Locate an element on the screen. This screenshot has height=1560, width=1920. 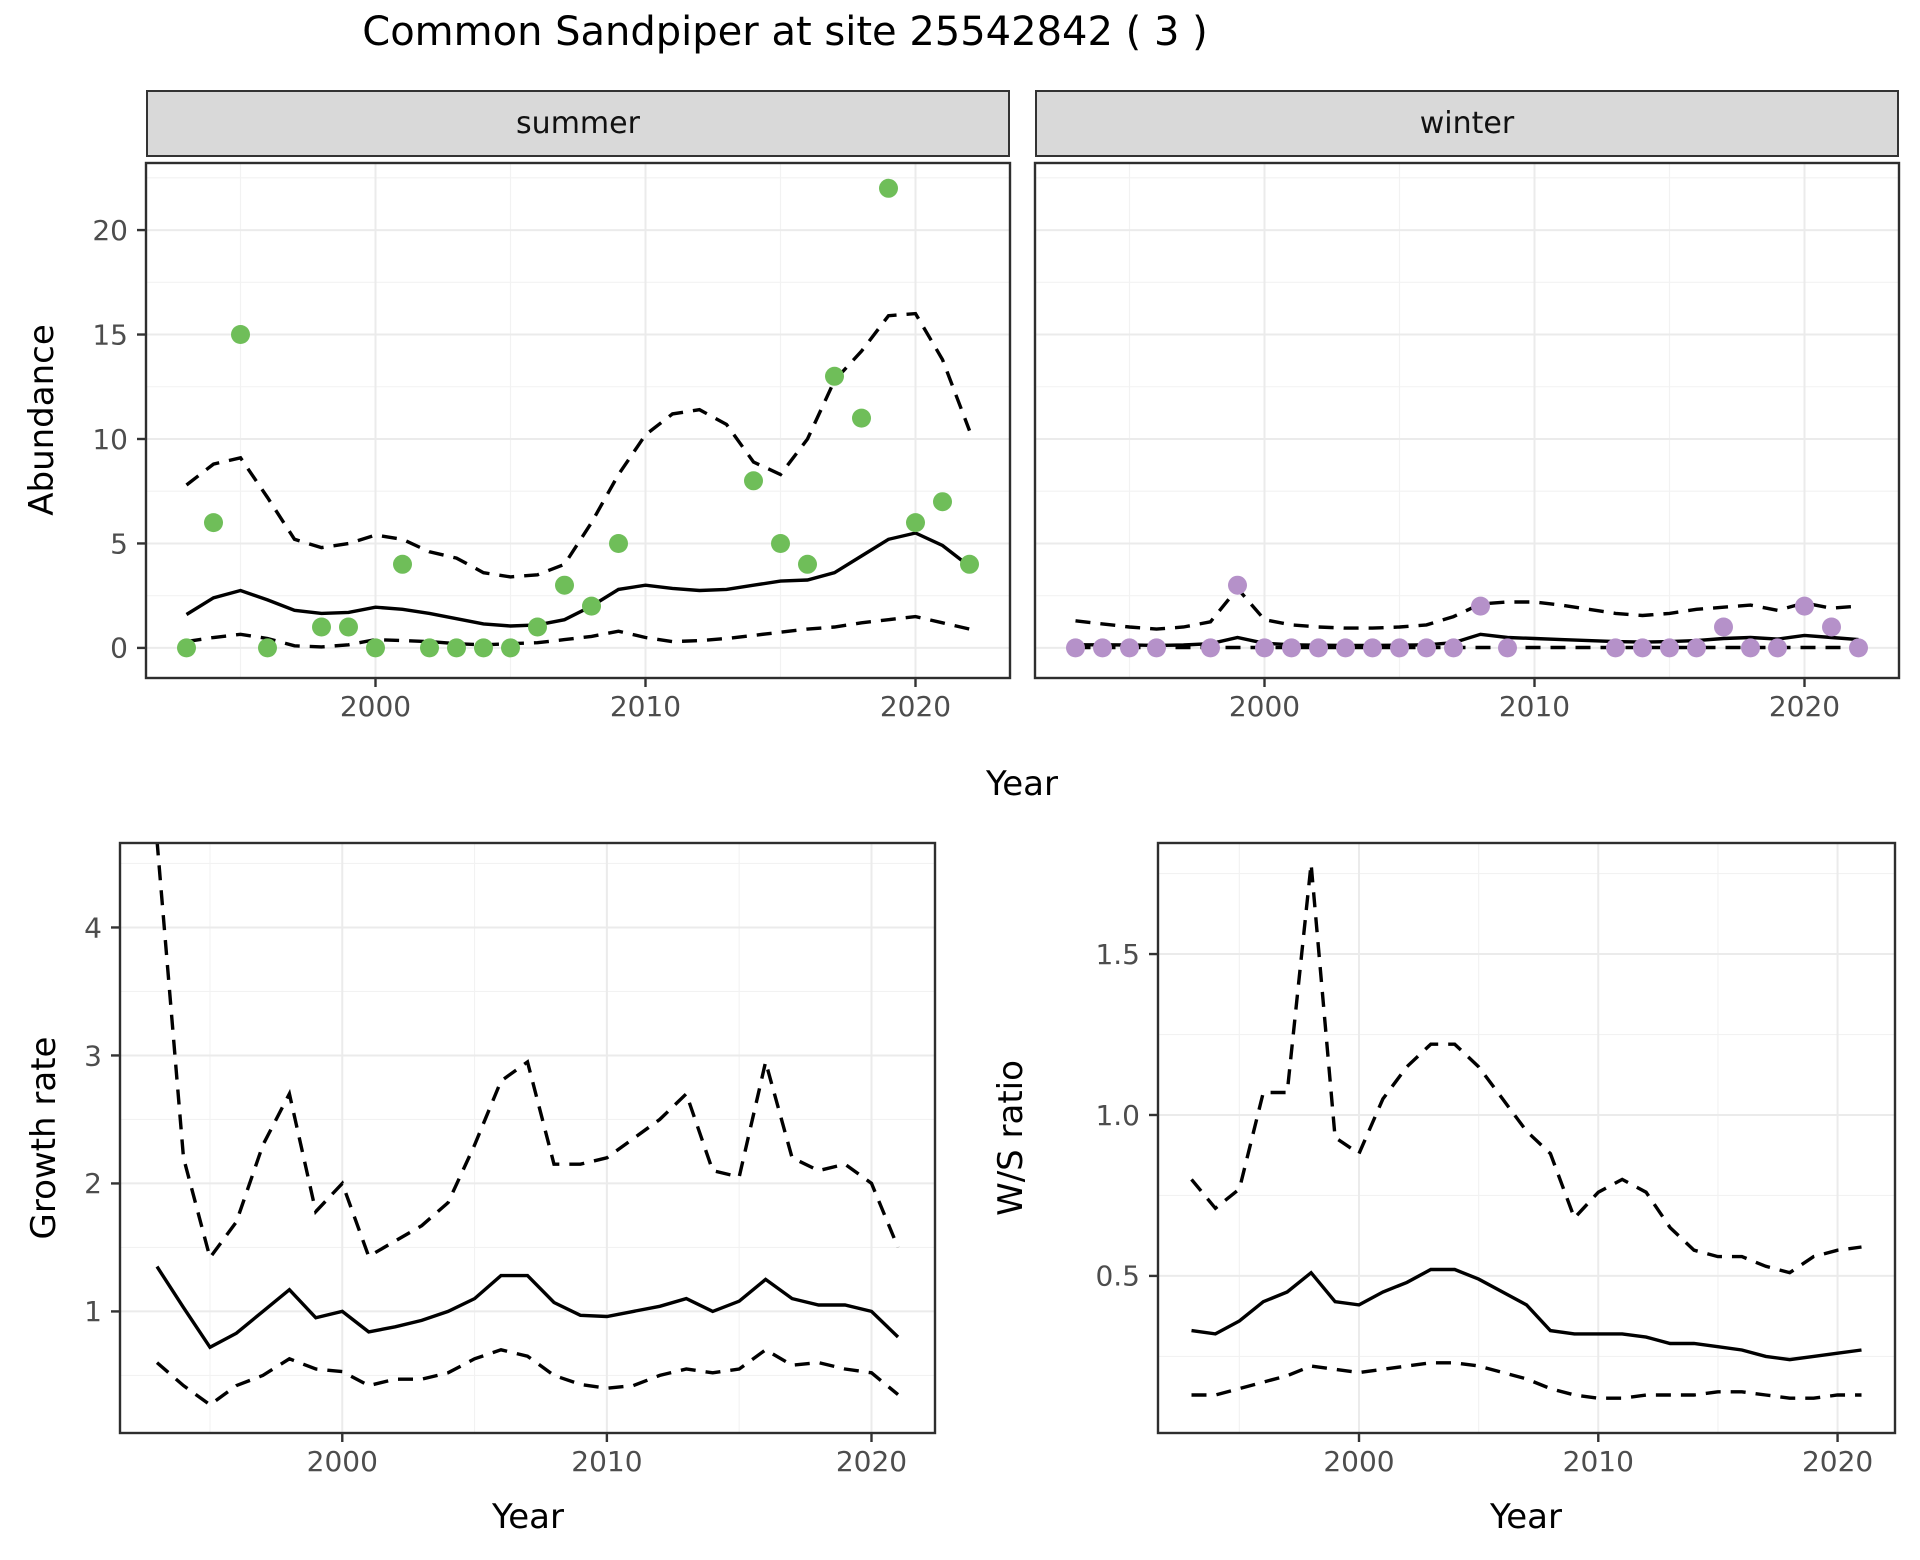
y-tick-label: 15 is located at coordinates (110, 334).